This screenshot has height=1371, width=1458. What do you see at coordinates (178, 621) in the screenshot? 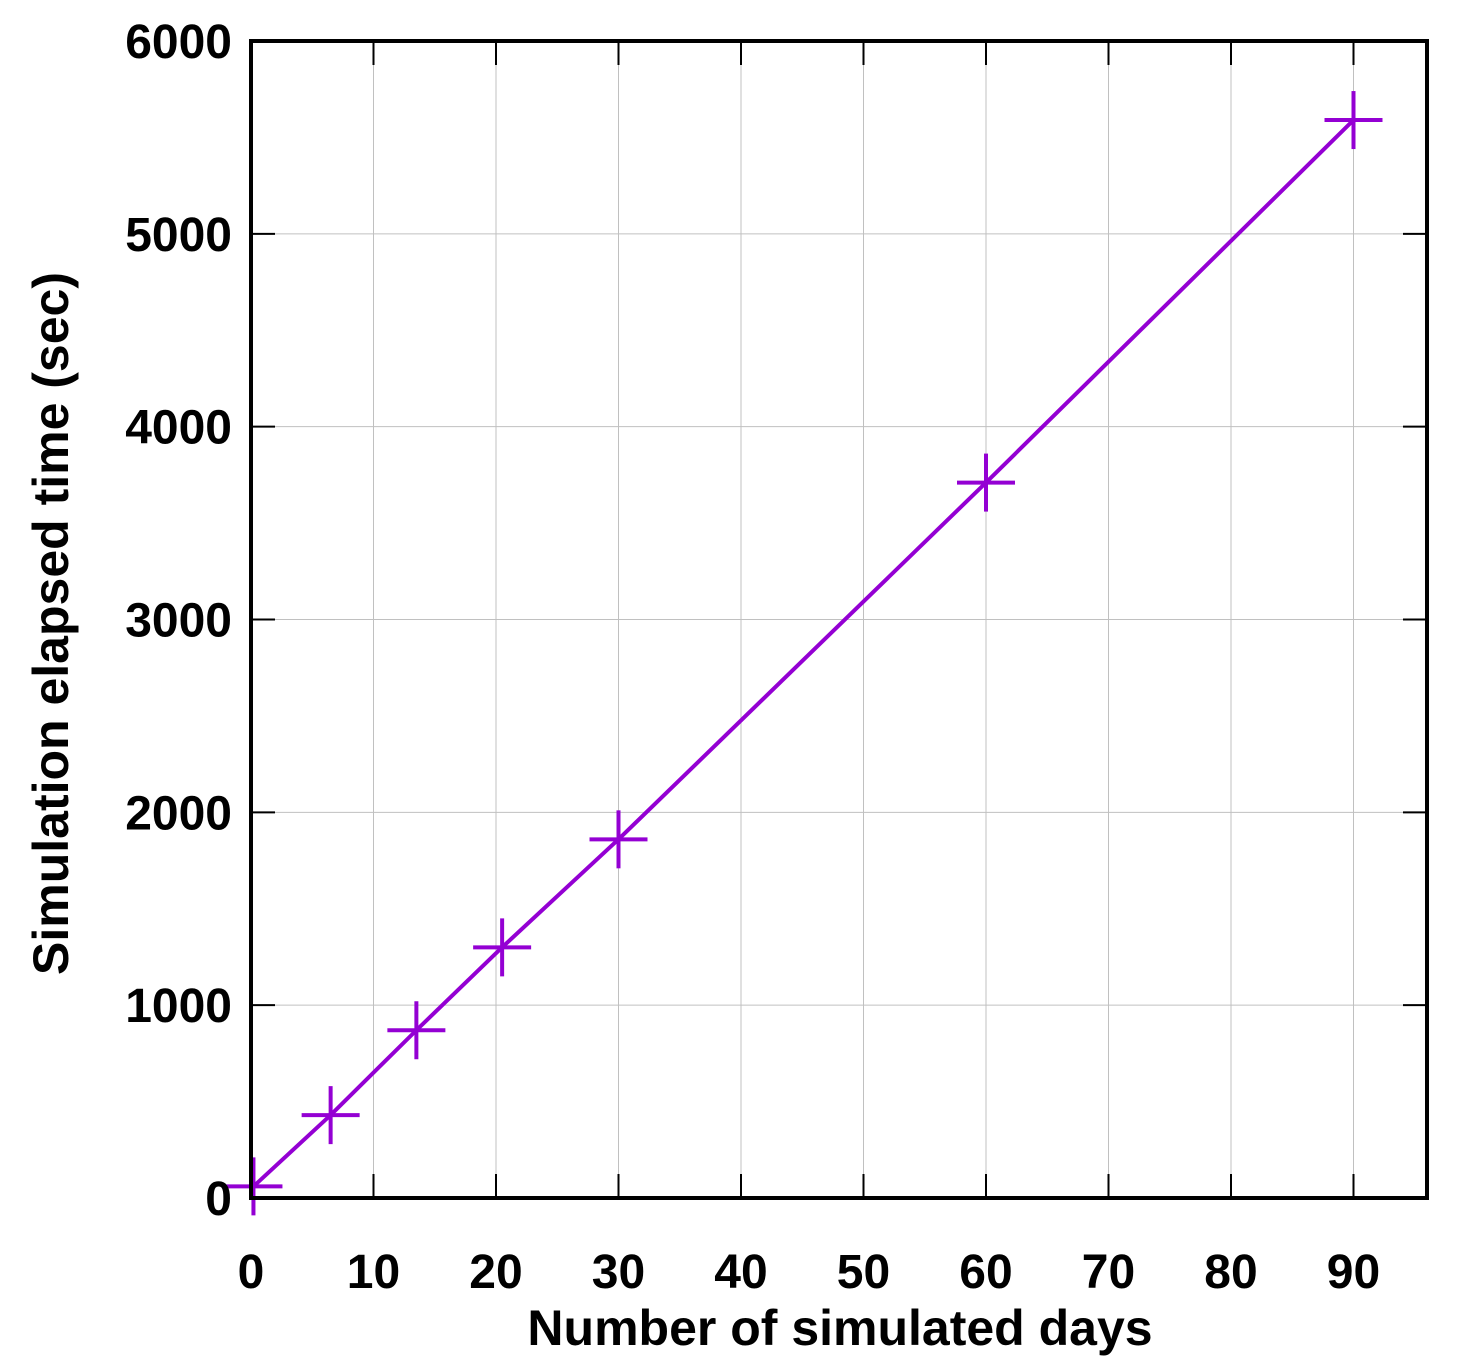
I see `y-tick-label: 3000` at bounding box center [178, 621].